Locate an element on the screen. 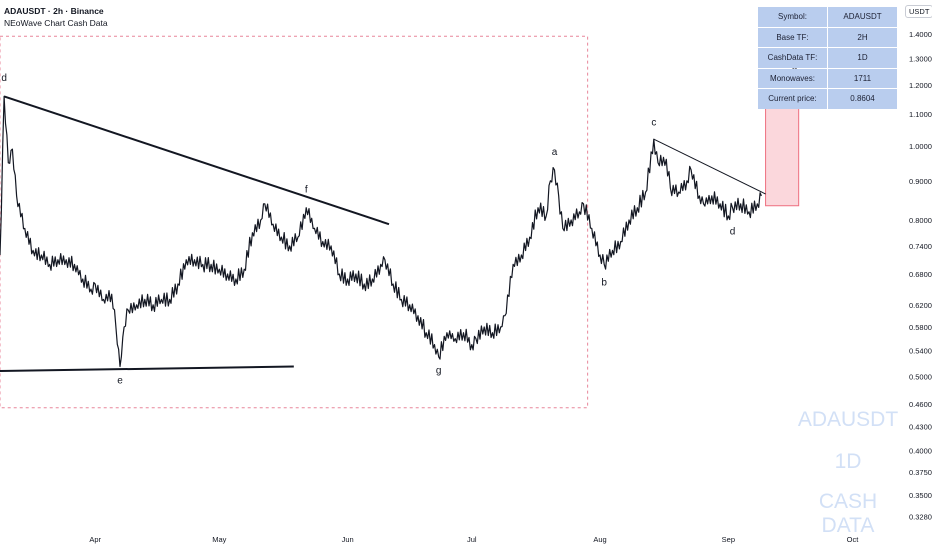 This screenshot has width=932, height=550. x-tick-label-jul: Jul is located at coordinates (472, 539).